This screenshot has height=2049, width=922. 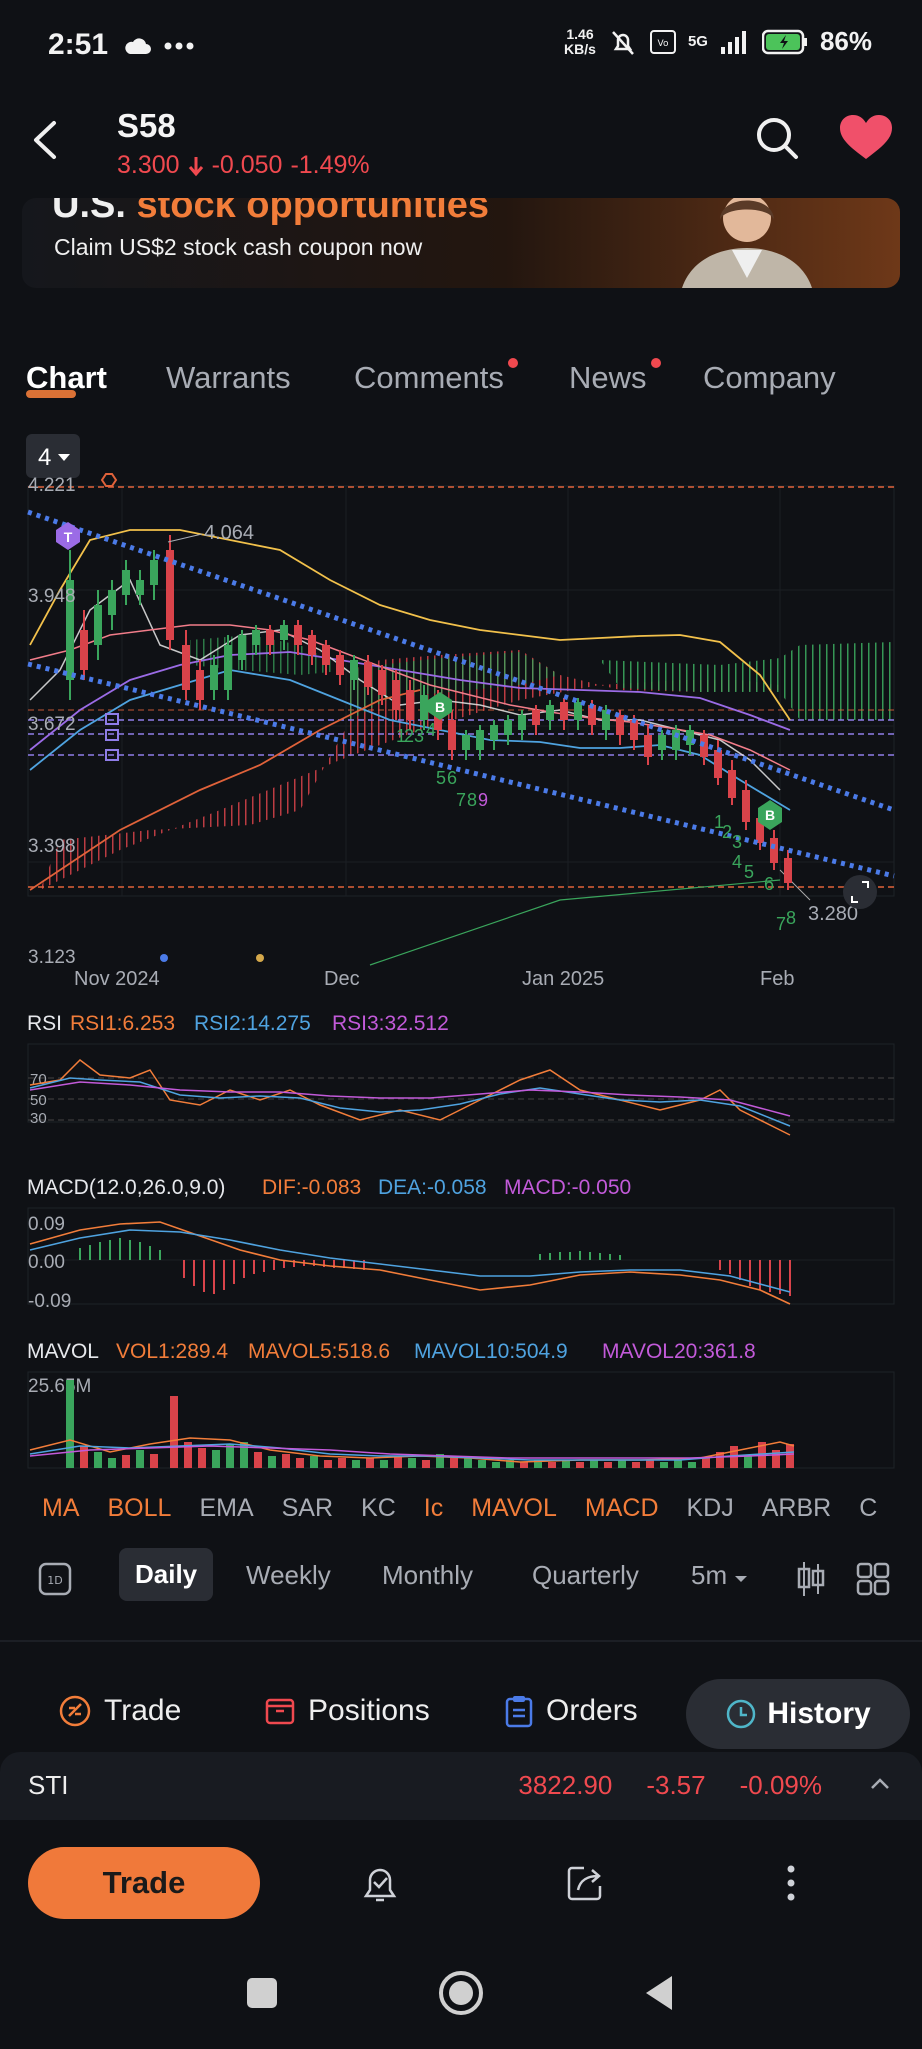 What do you see at coordinates (796, 1507) in the screenshot?
I see `indicator-arbr: ARBR` at bounding box center [796, 1507].